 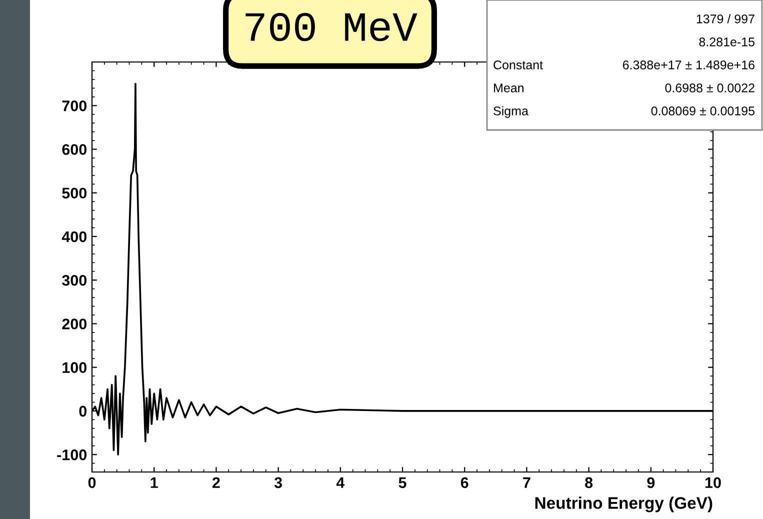 What do you see at coordinates (624, 65) in the screenshot?
I see `text: Constant 6.388e+17 ± 1.489e+16` at bounding box center [624, 65].